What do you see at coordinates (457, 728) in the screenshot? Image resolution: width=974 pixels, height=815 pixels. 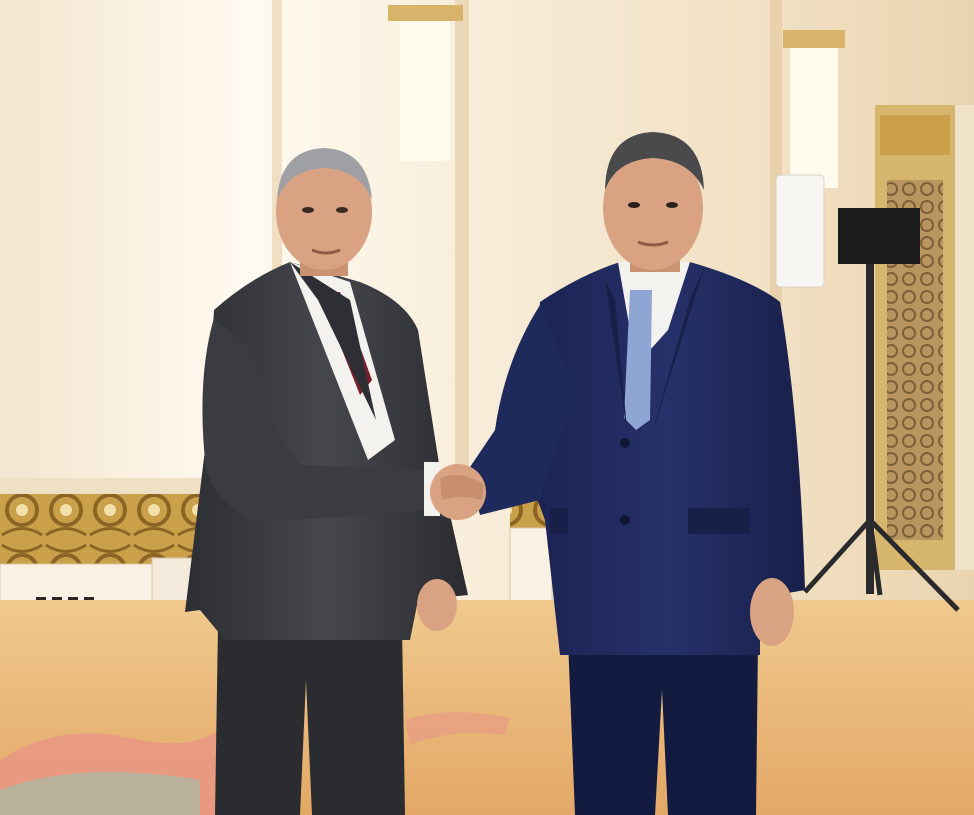 I see `carpet-pattern-center` at bounding box center [457, 728].